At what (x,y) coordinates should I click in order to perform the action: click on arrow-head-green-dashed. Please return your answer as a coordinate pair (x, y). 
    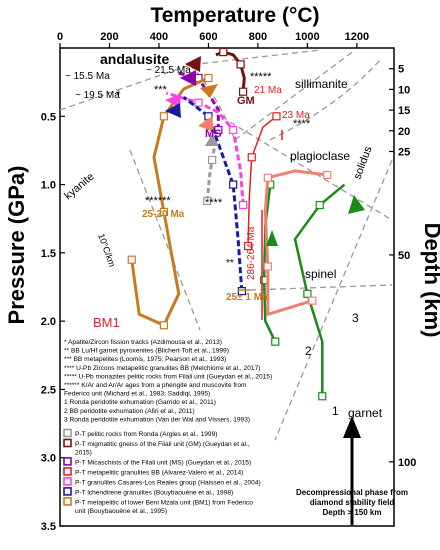
    Looking at the image, I should click on (272, 238).